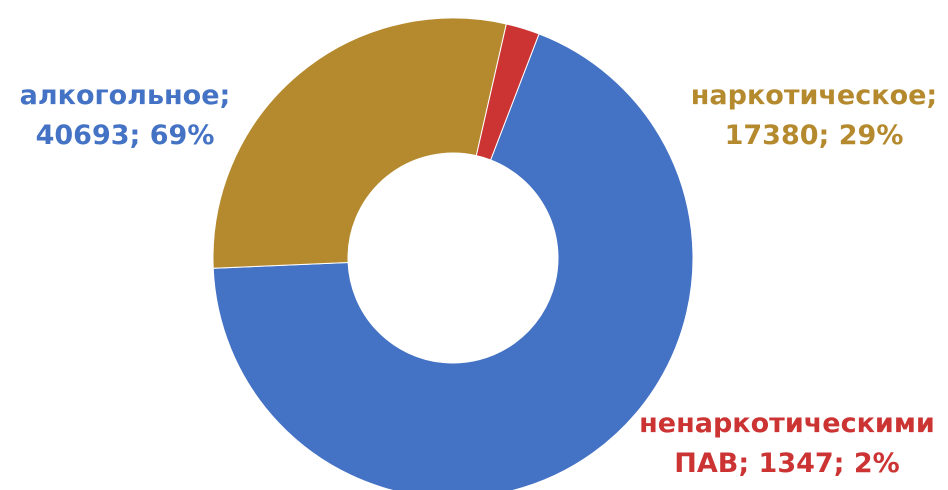 The image size is (948, 490). I want to click on slice-label-narcotic: наркотическое; 17380; 29%, so click(814, 116).